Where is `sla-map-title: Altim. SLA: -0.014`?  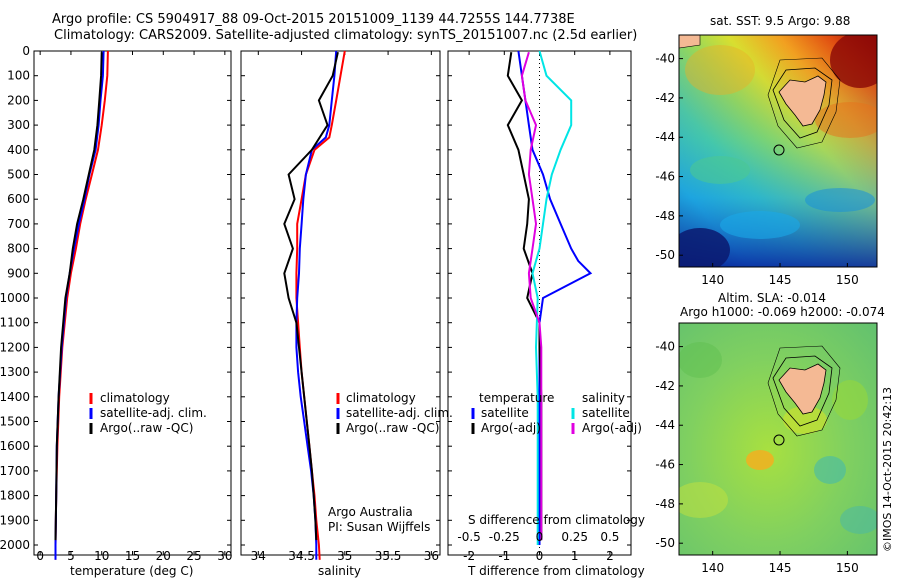
sla-map-title: Altim. SLA: -0.014 is located at coordinates (772, 298).